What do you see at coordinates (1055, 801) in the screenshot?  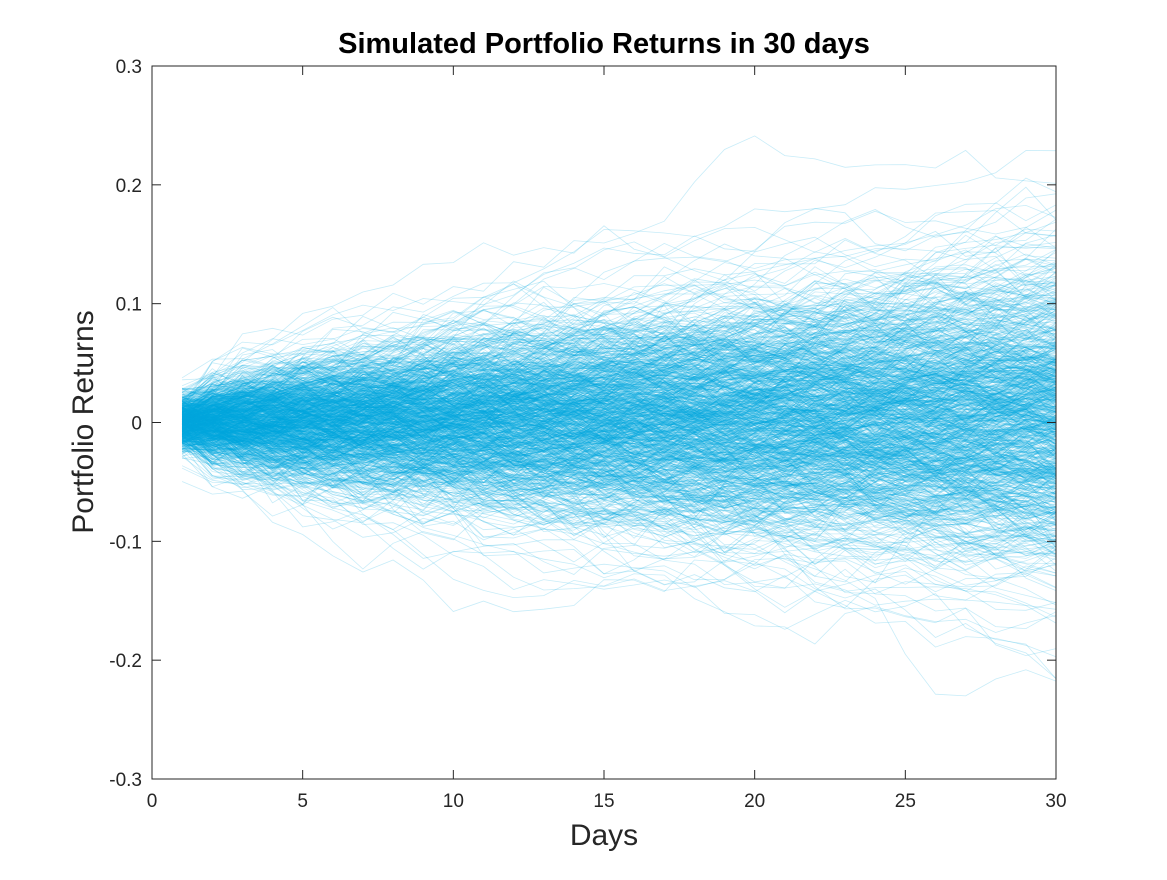 I see `x-tick-label: 30` at bounding box center [1055, 801].